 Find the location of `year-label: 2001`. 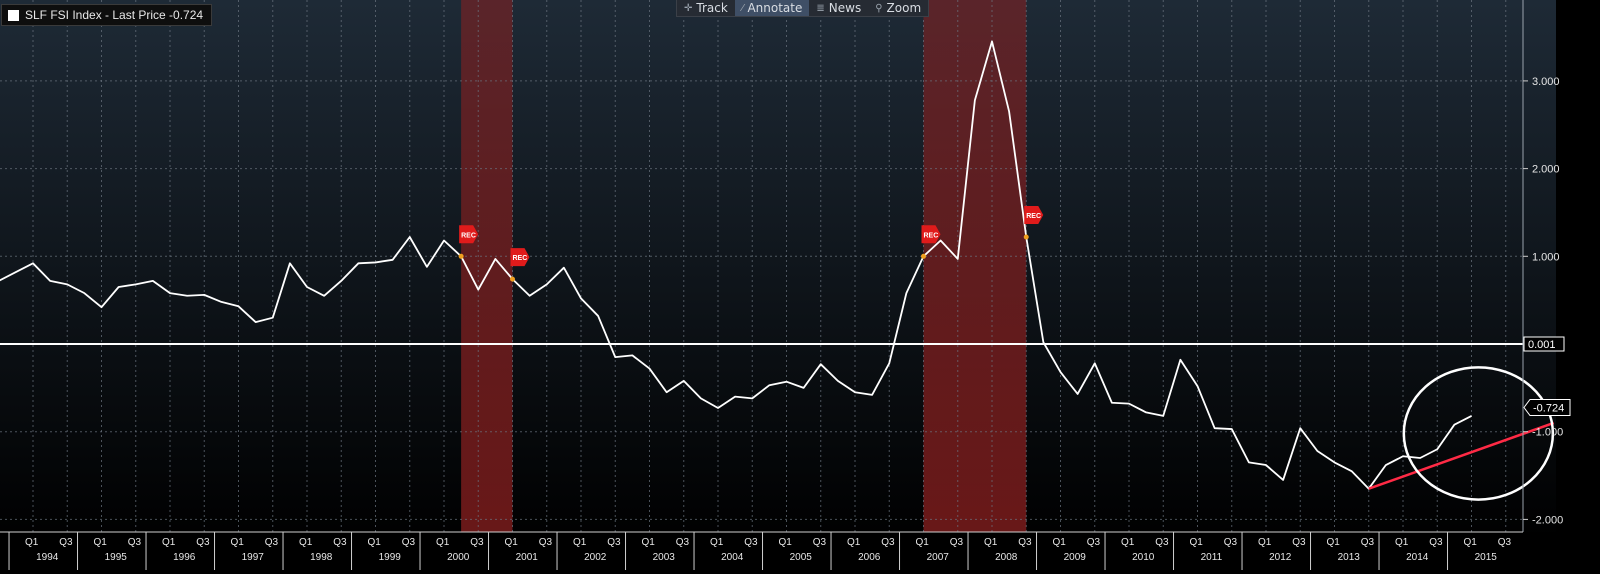

year-label: 2001 is located at coordinates (527, 557).